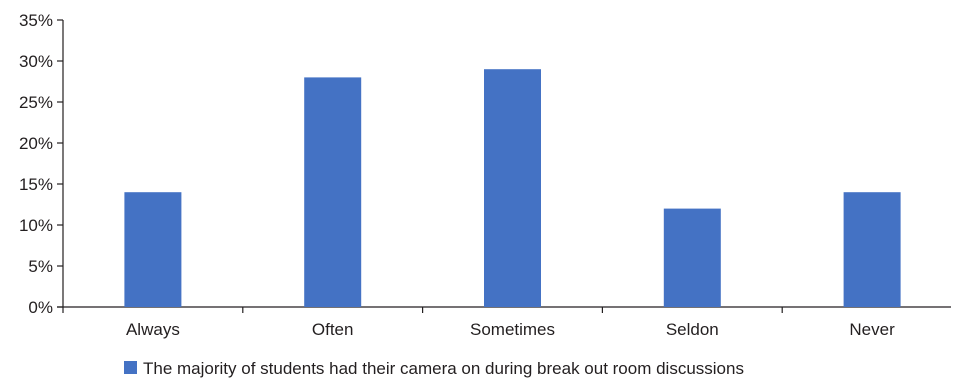 Image resolution: width=955 pixels, height=385 pixels. I want to click on y-tick-label: 25%, so click(36, 102).